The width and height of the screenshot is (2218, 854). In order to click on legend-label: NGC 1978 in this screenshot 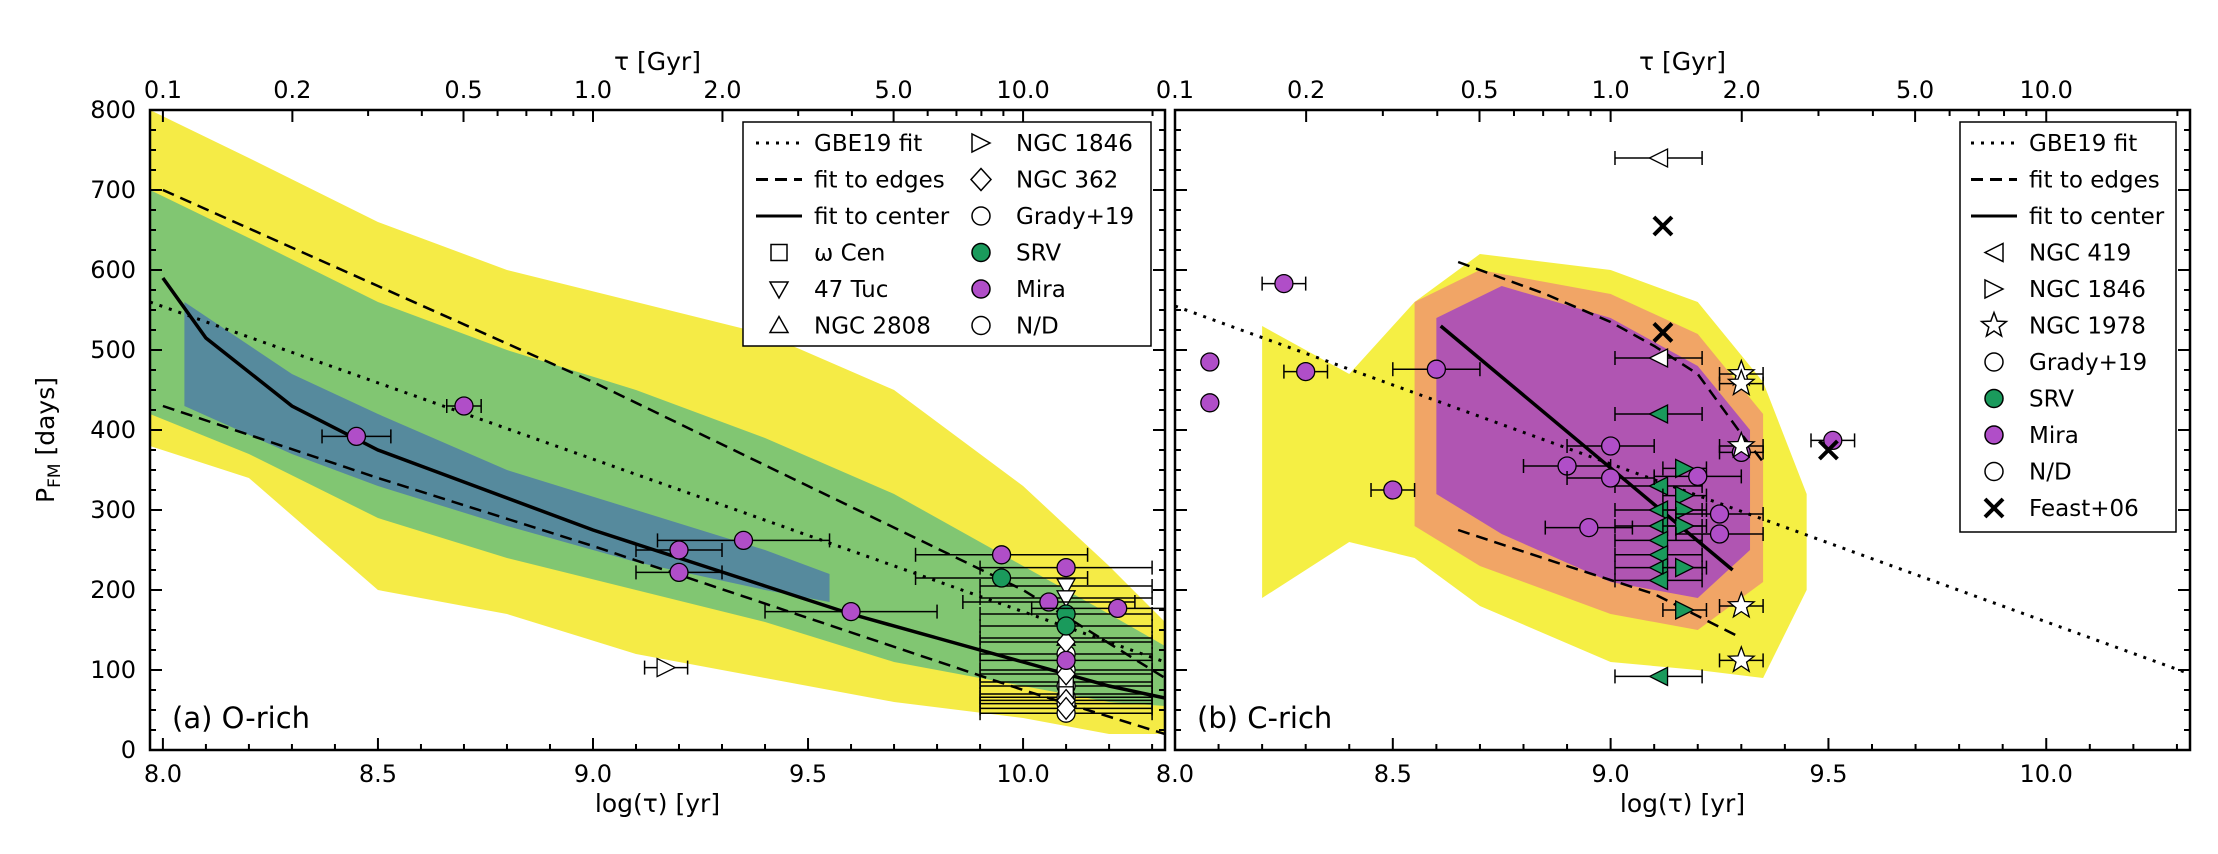, I will do `click(2087, 327)`.